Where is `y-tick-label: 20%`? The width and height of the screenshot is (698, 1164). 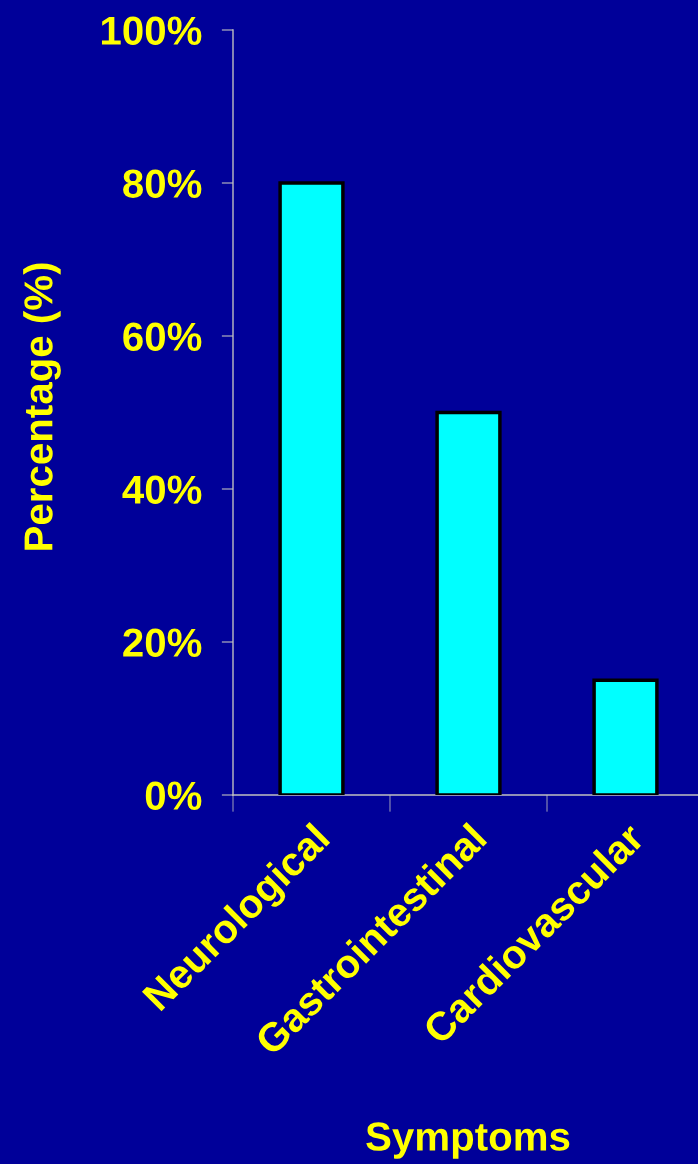
y-tick-label: 20% is located at coordinates (162, 642).